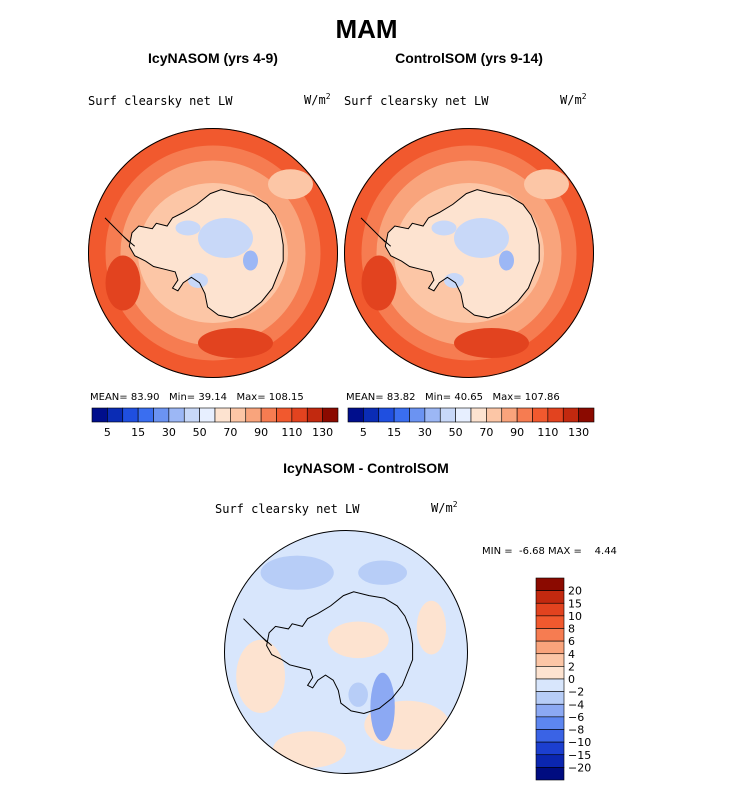 The width and height of the screenshot is (733, 789). What do you see at coordinates (462, 253) in the screenshot?
I see `panel-2-continent-fill` at bounding box center [462, 253].